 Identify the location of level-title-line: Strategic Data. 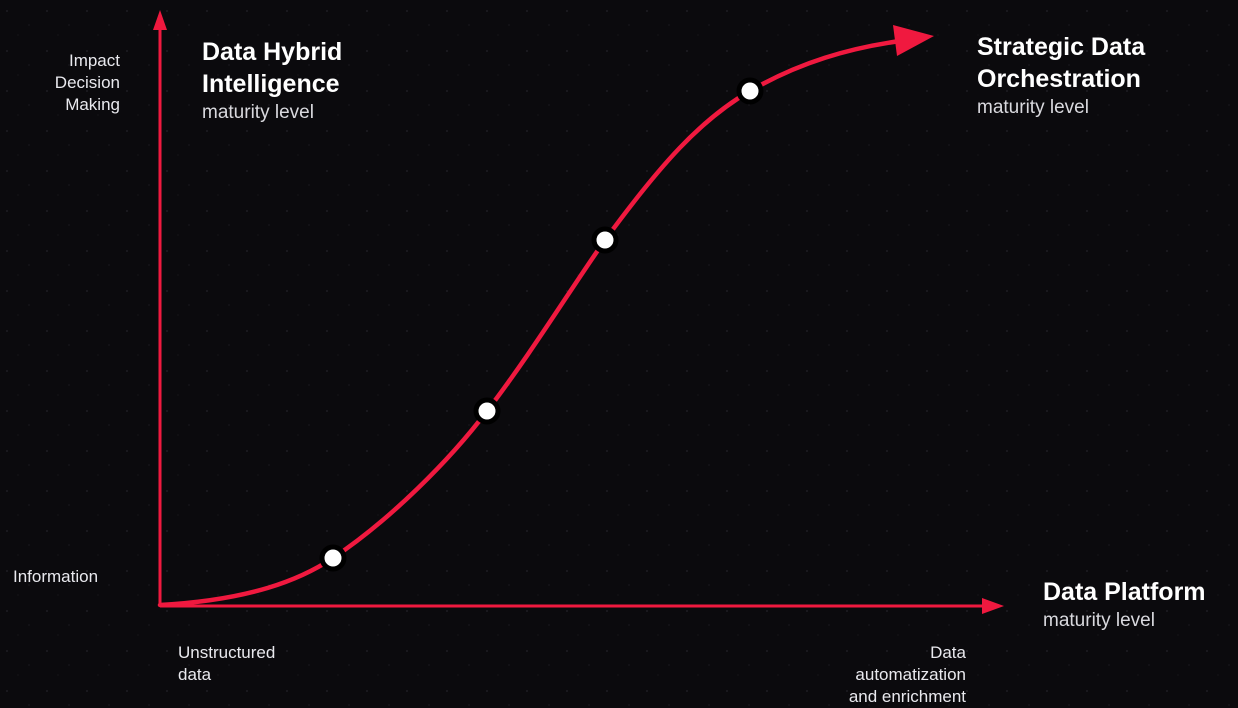
(1061, 47).